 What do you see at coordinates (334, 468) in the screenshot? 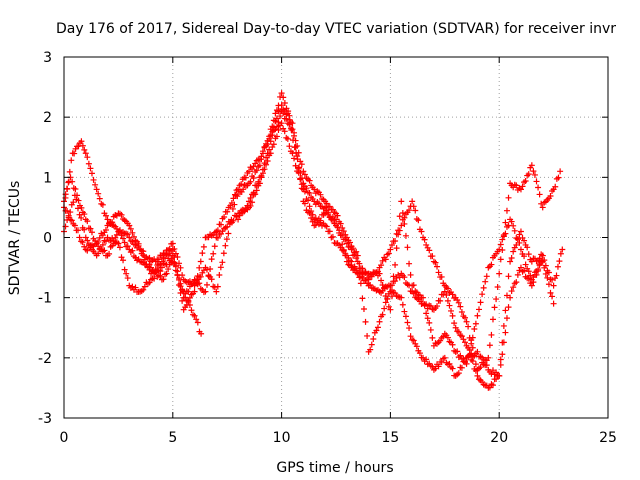
I see `x-axis-label: GPS time / hours` at bounding box center [334, 468].